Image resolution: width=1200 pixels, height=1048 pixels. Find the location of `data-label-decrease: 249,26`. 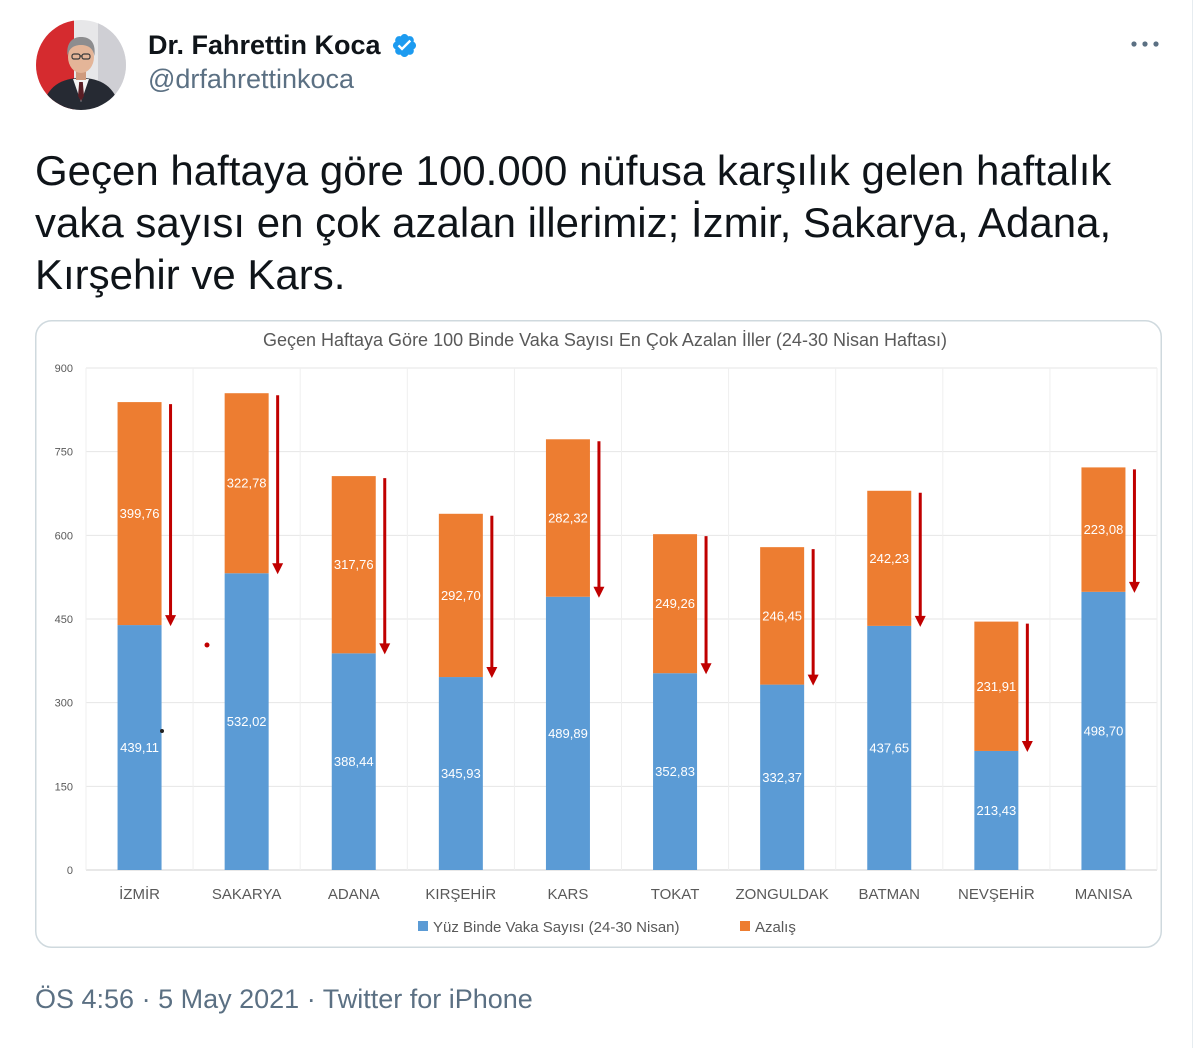

data-label-decrease: 249,26 is located at coordinates (675, 603).